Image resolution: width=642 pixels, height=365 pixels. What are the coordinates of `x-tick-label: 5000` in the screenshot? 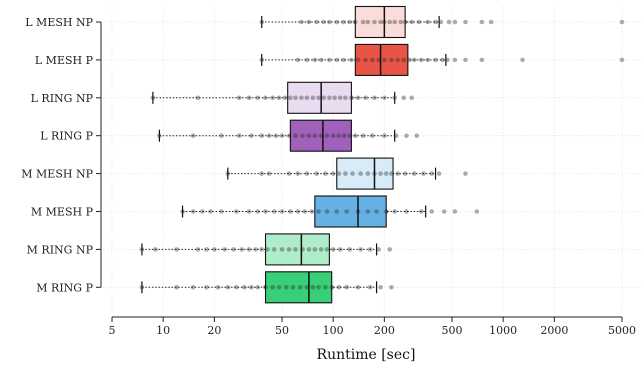 It's located at (622, 330).